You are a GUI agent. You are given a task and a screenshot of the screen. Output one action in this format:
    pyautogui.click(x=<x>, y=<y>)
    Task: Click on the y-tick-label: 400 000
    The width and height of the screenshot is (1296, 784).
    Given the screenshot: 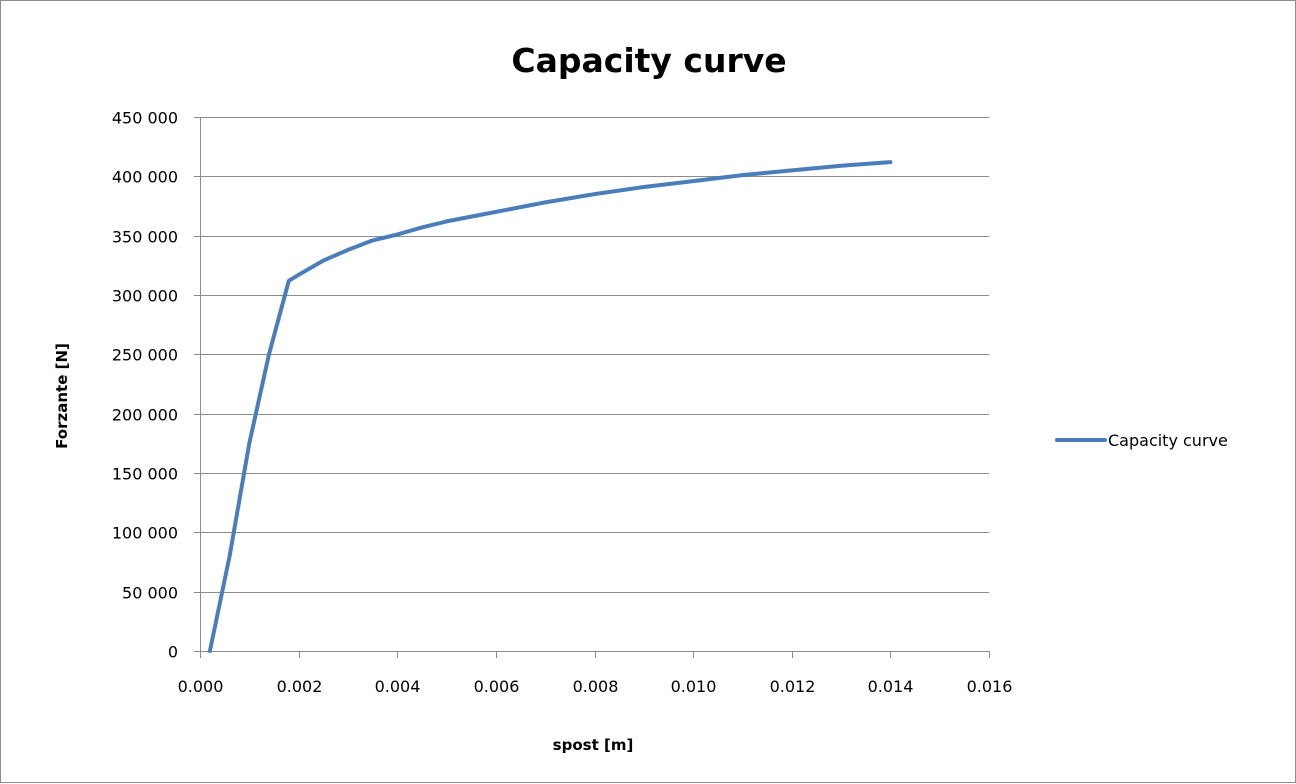 What is the action you would take?
    pyautogui.click(x=145, y=177)
    